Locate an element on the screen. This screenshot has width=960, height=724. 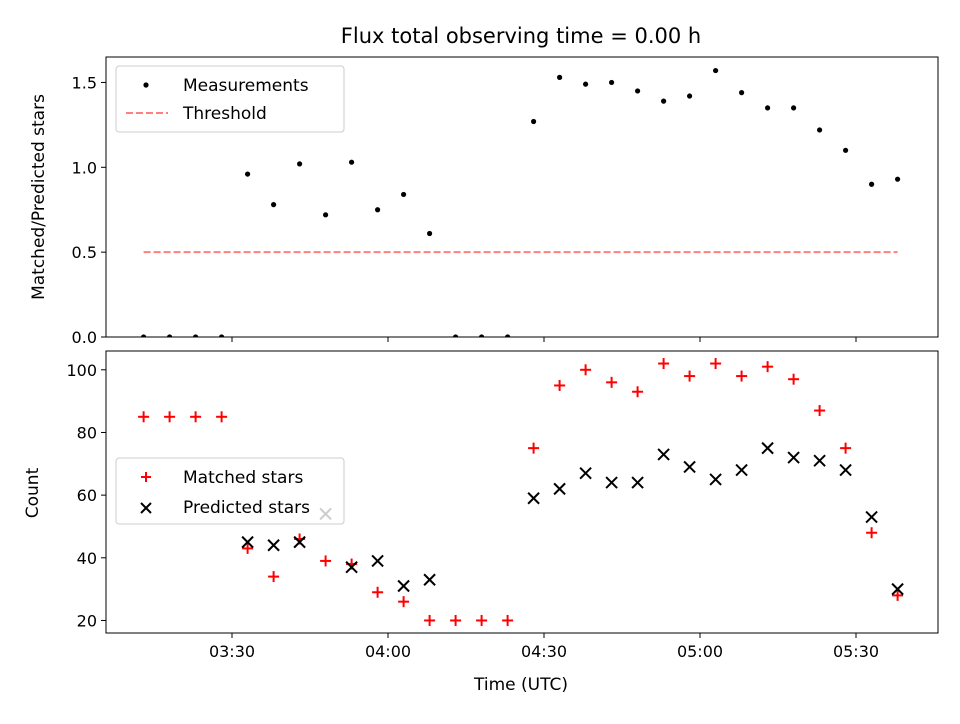
top-y-tick-label: 1.0 is located at coordinates (84, 167).